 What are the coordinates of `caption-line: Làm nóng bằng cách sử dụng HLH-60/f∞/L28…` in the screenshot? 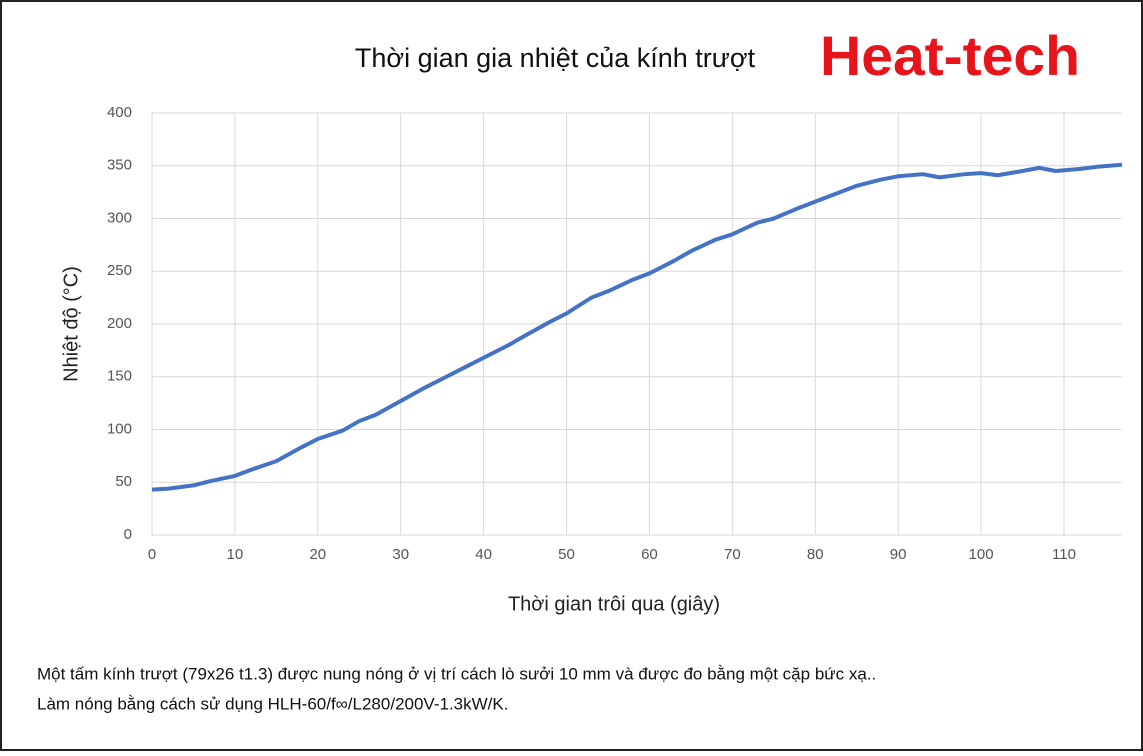 It's located at (272, 703).